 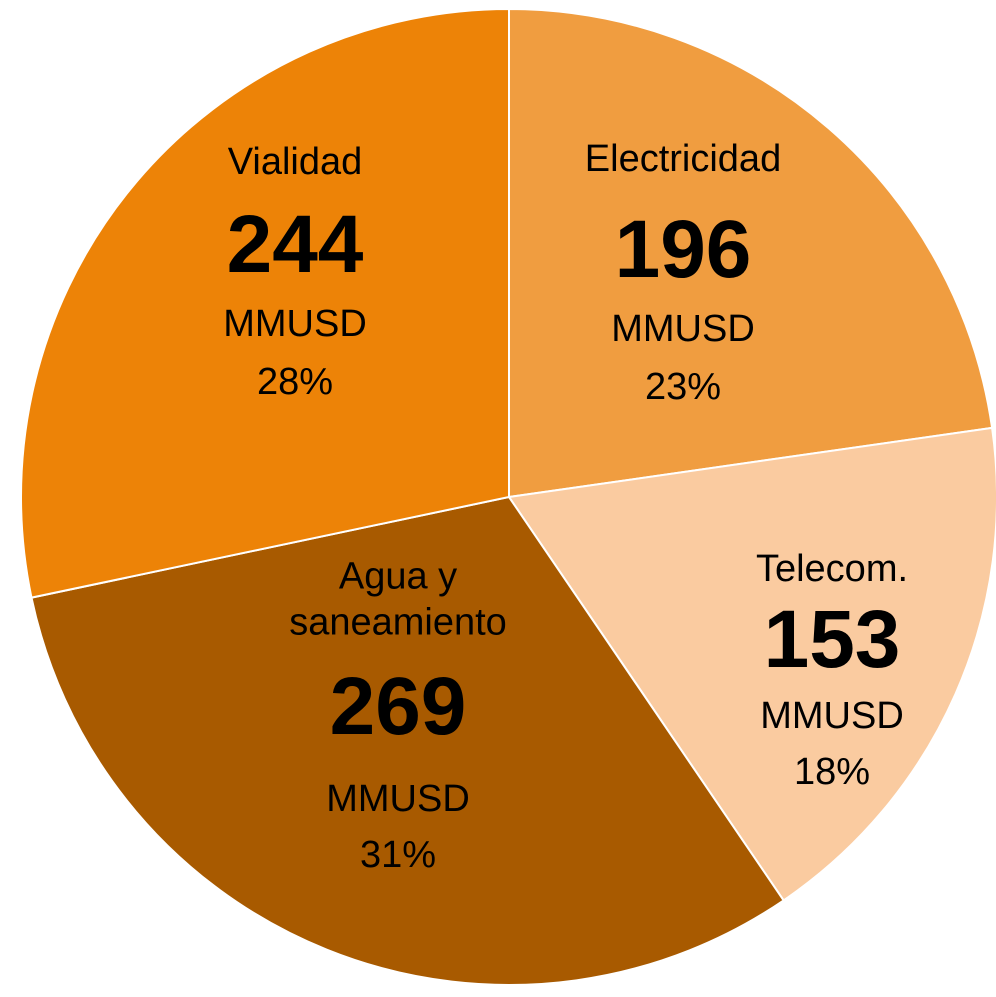 What do you see at coordinates (832, 569) in the screenshot?
I see `slice-name: Telecom.` at bounding box center [832, 569].